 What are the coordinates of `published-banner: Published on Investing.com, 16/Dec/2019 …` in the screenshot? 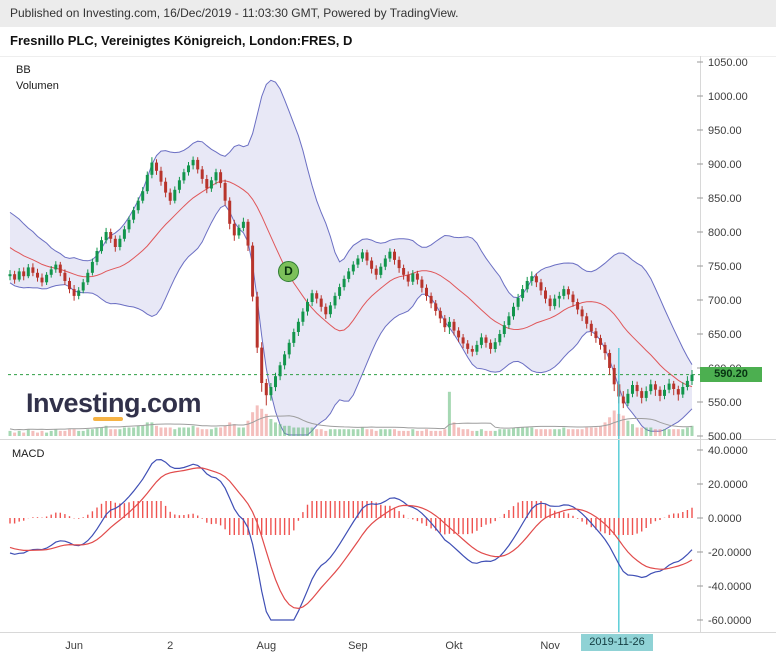 It's located at (388, 13).